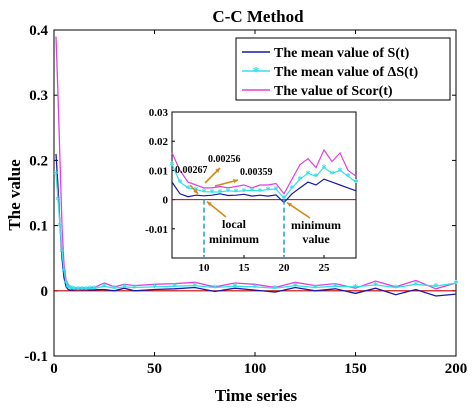 The height and width of the screenshot is (410, 474). Describe the element at coordinates (342, 53) in the screenshot. I see `legend-entry-0: The mean value of S(t)` at that location.